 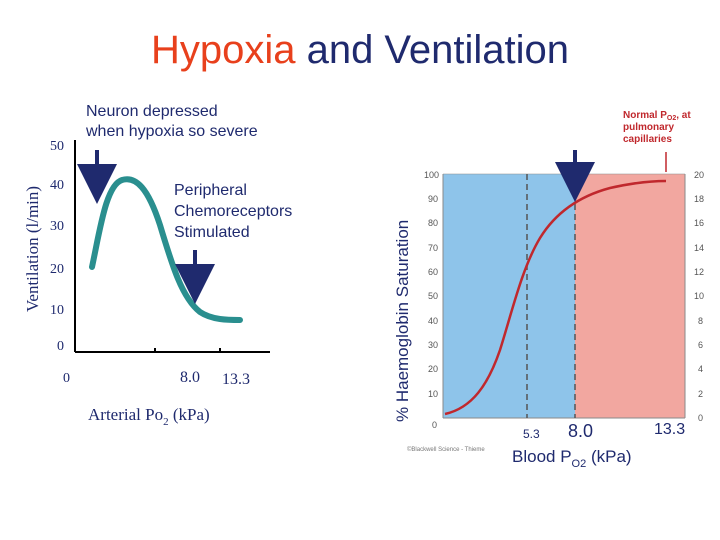 I want to click on normal-po2-label-line3: capillaries, so click(x=647, y=139).